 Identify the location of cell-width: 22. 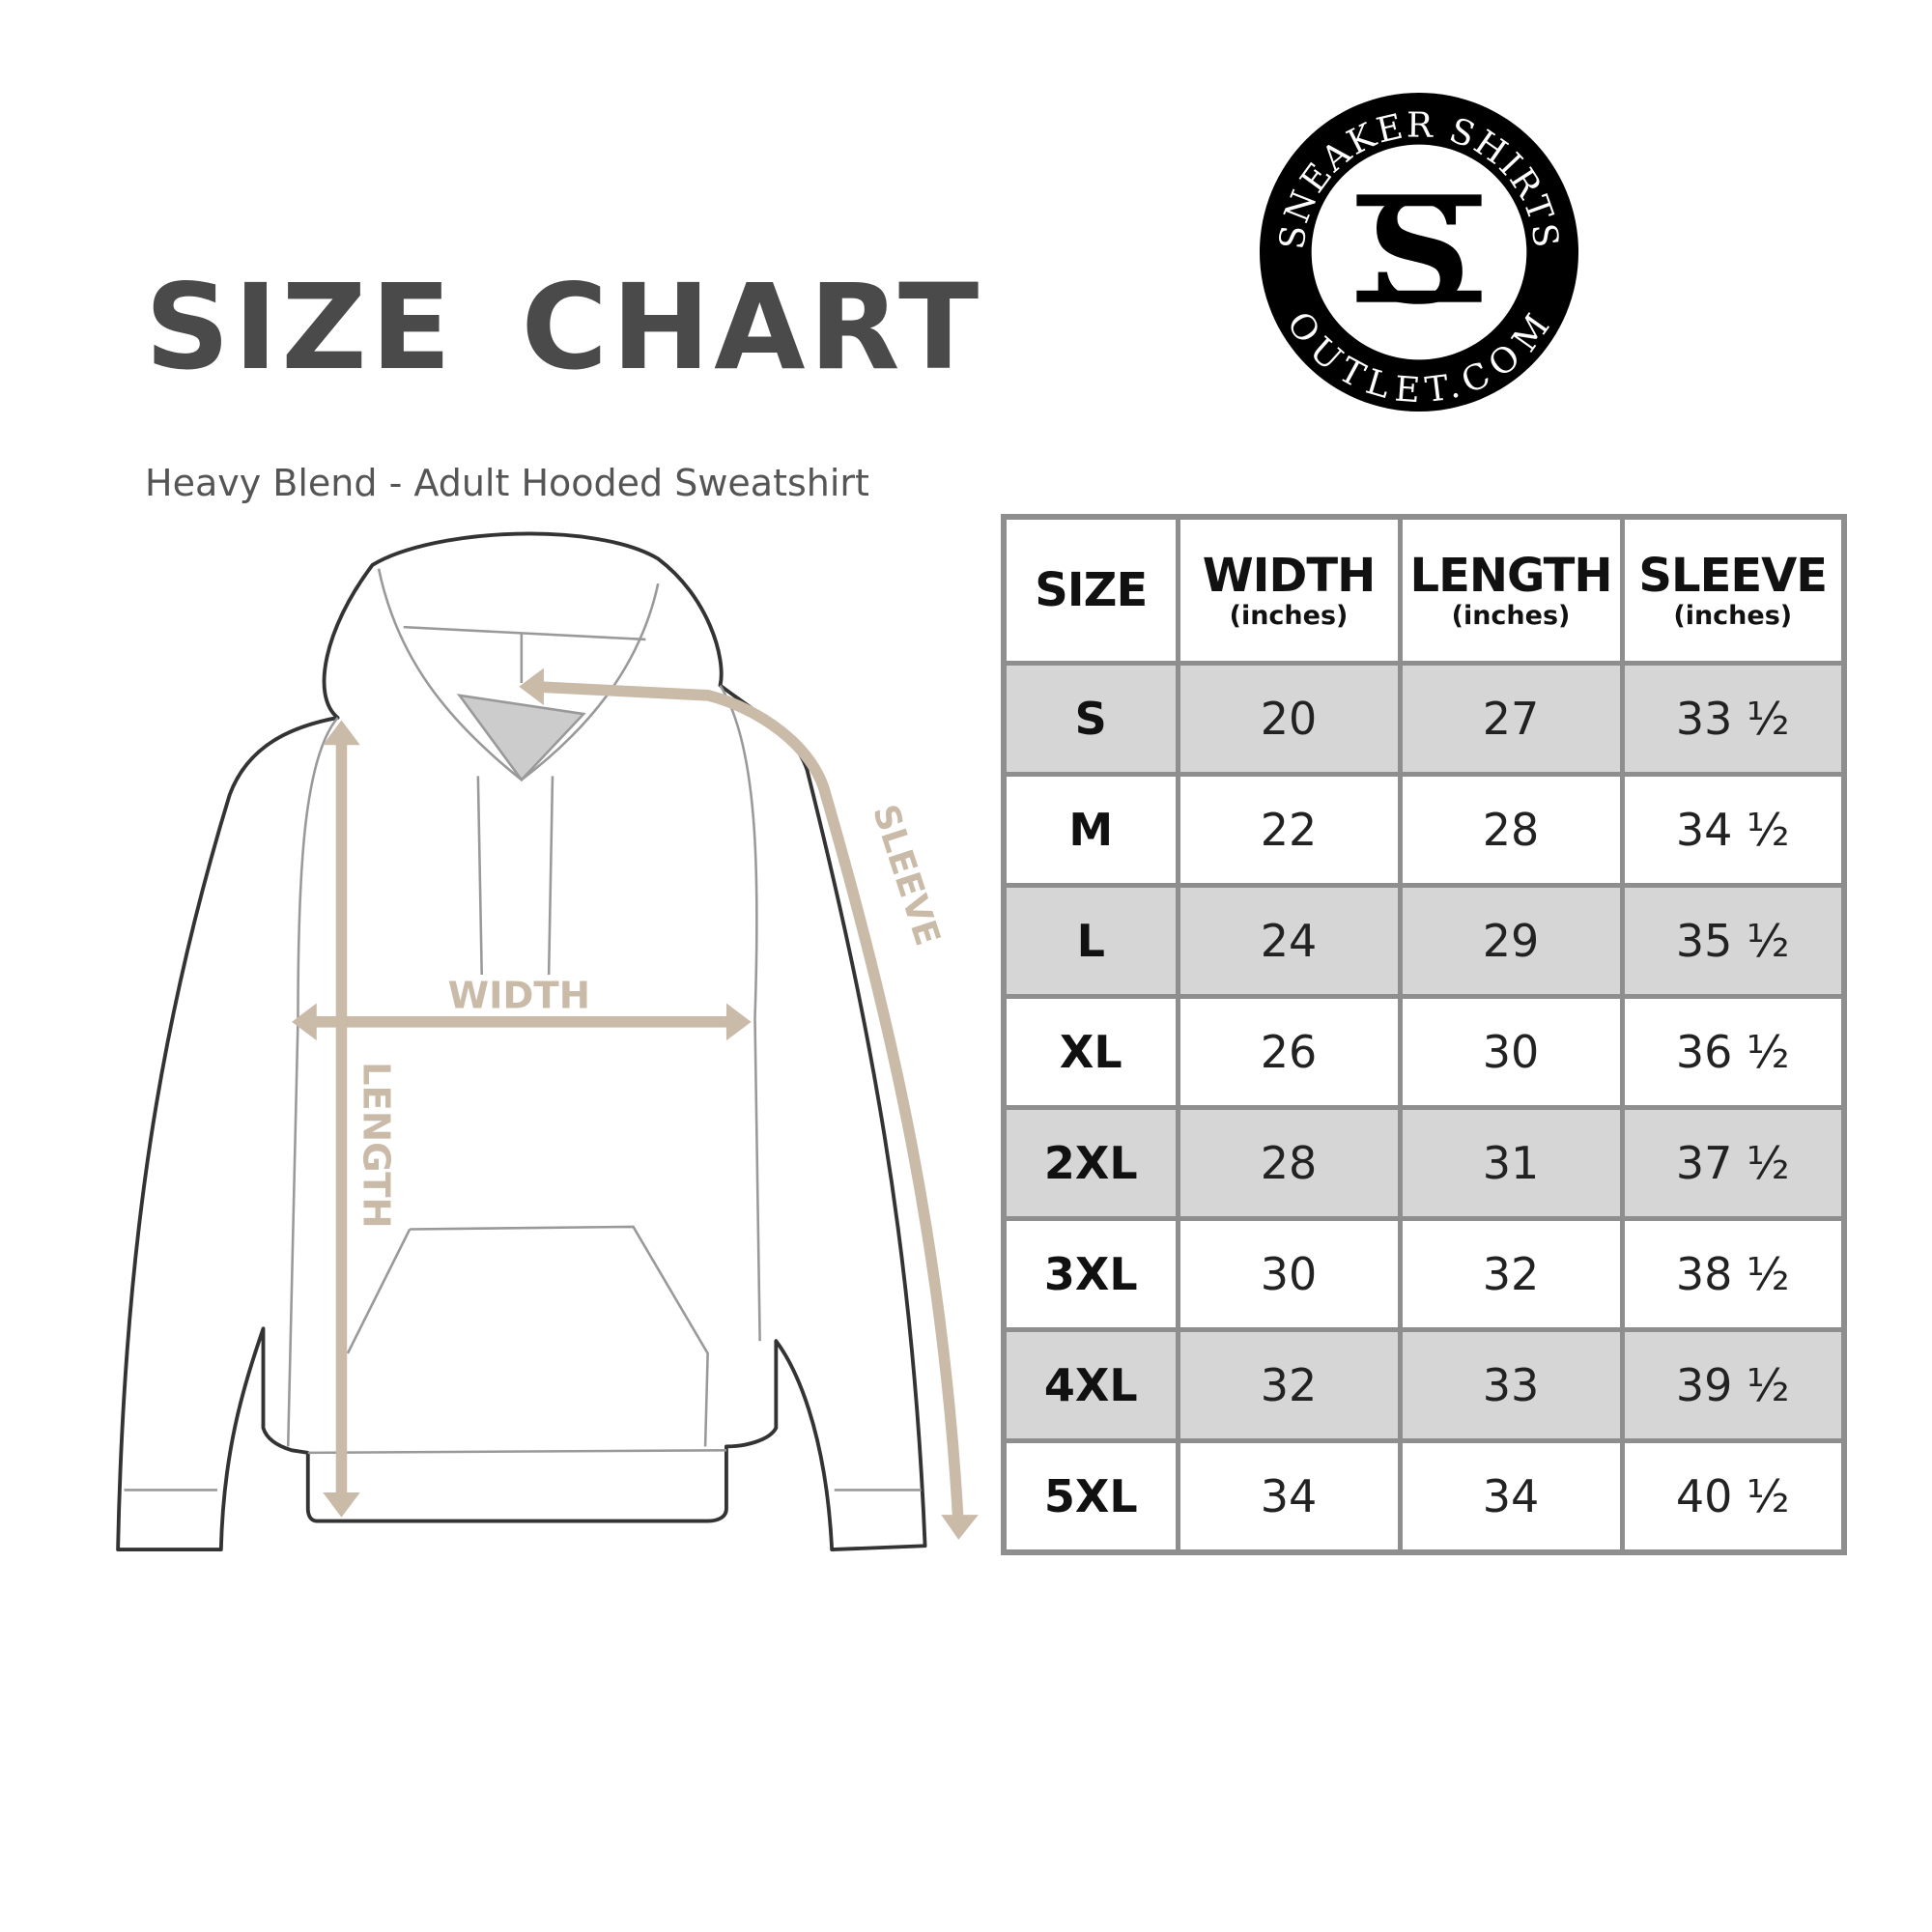
(1289, 830).